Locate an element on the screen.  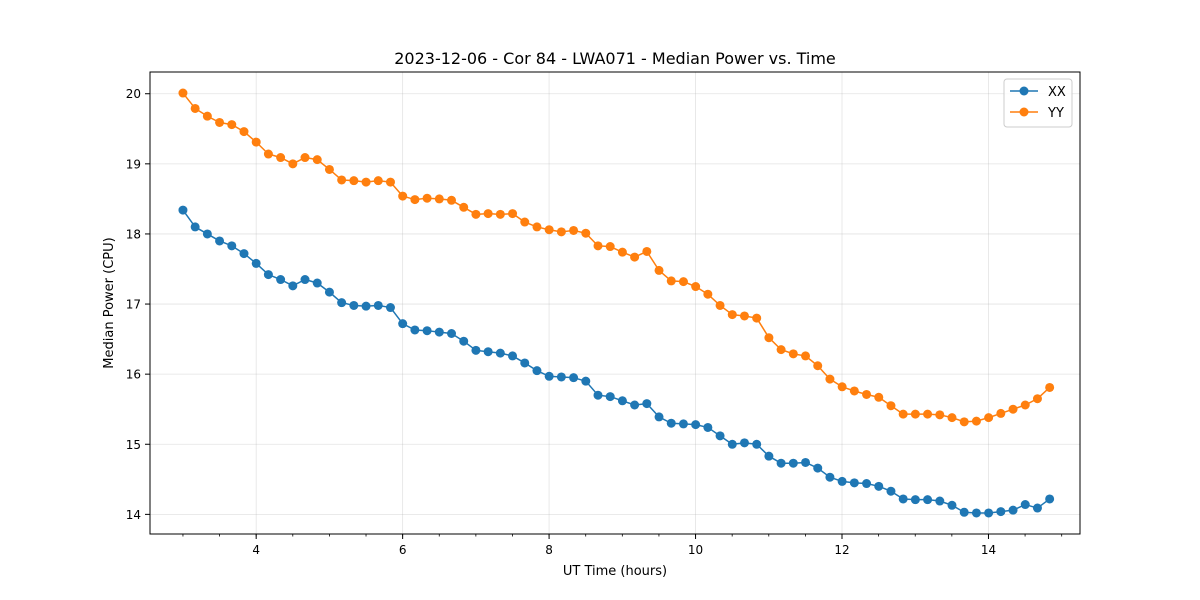
legend-label-yy: YY is located at coordinates (1055, 113).